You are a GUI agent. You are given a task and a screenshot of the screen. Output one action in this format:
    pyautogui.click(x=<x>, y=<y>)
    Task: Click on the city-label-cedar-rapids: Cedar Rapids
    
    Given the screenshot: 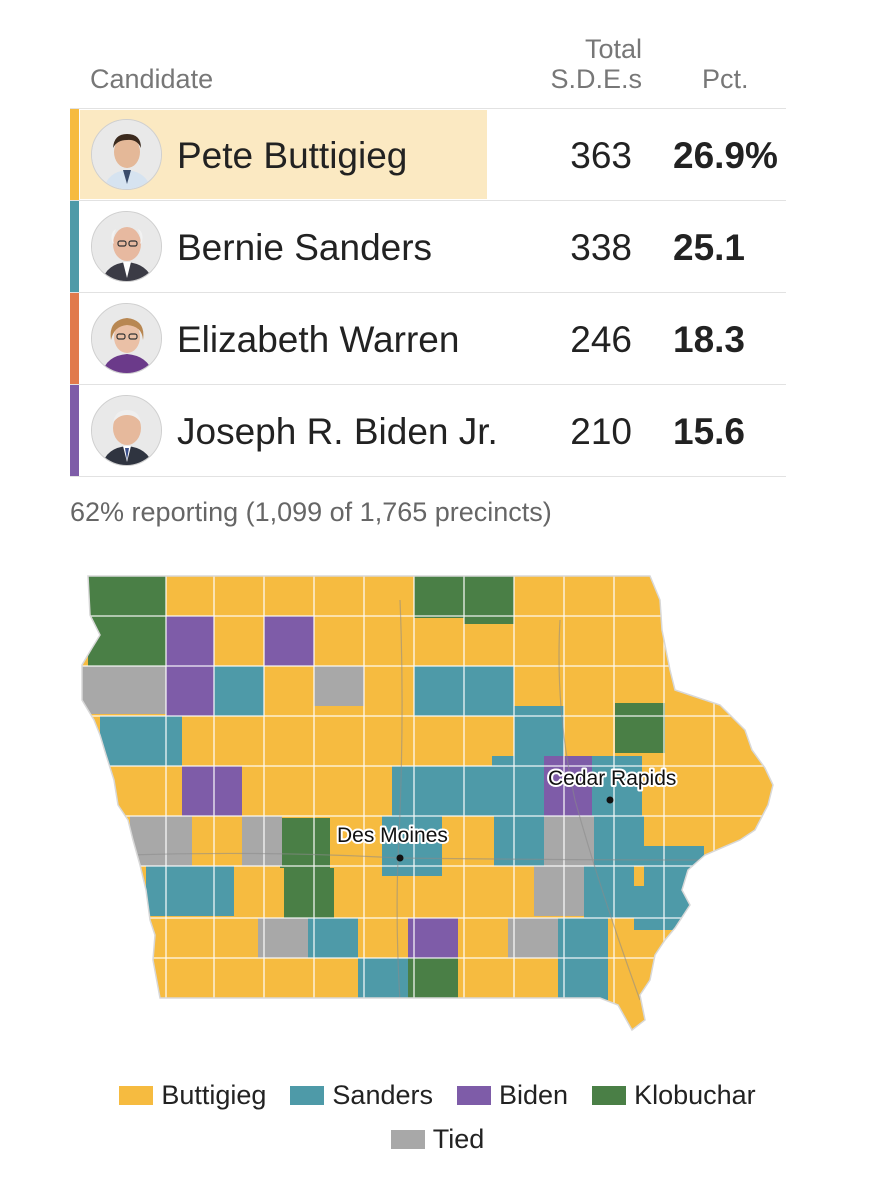 What is the action you would take?
    pyautogui.click(x=612, y=778)
    